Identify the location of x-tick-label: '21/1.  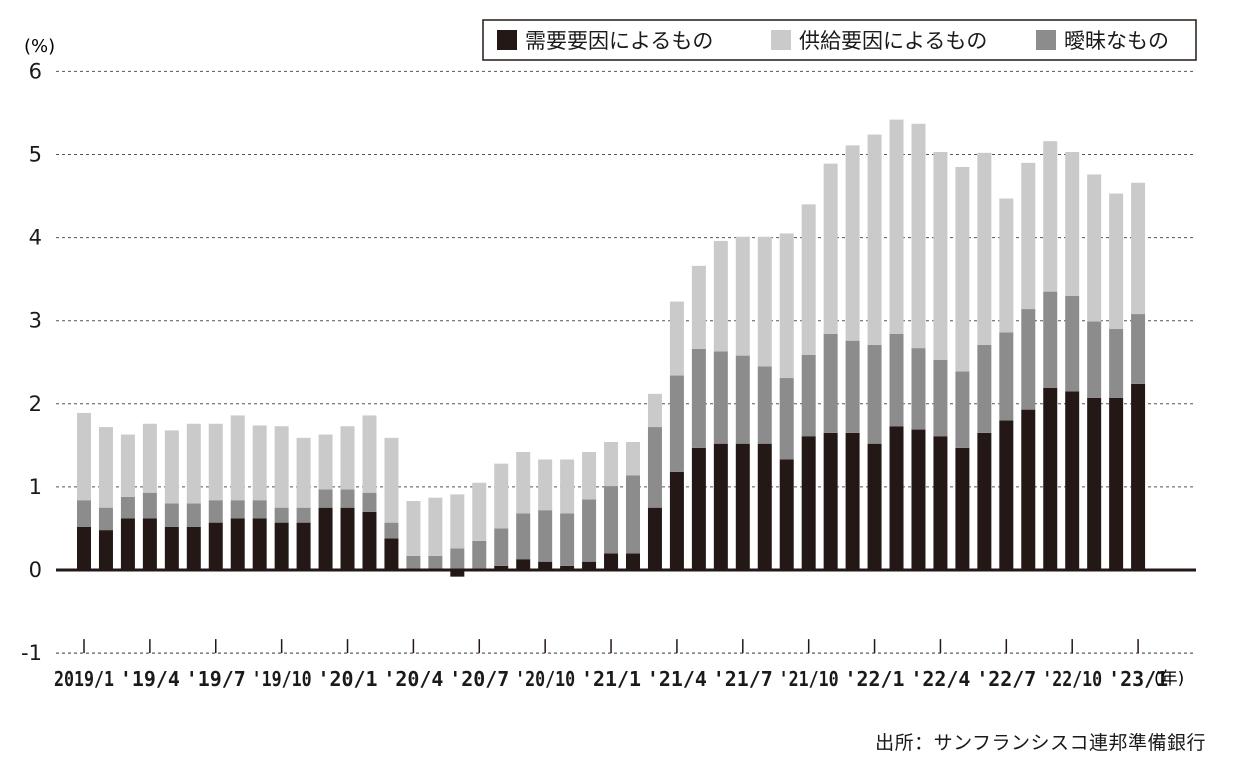
(611, 679).